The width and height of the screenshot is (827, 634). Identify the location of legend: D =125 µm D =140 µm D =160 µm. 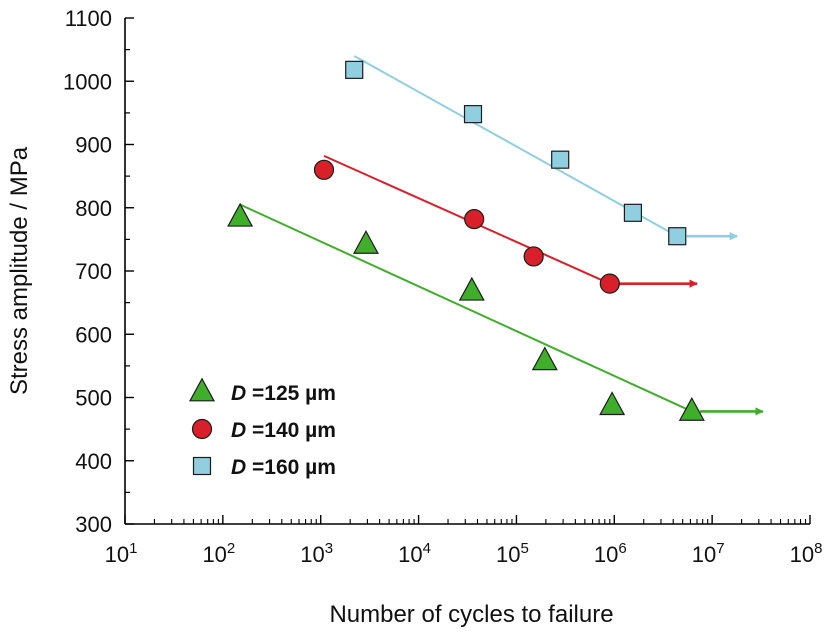
(262, 428).